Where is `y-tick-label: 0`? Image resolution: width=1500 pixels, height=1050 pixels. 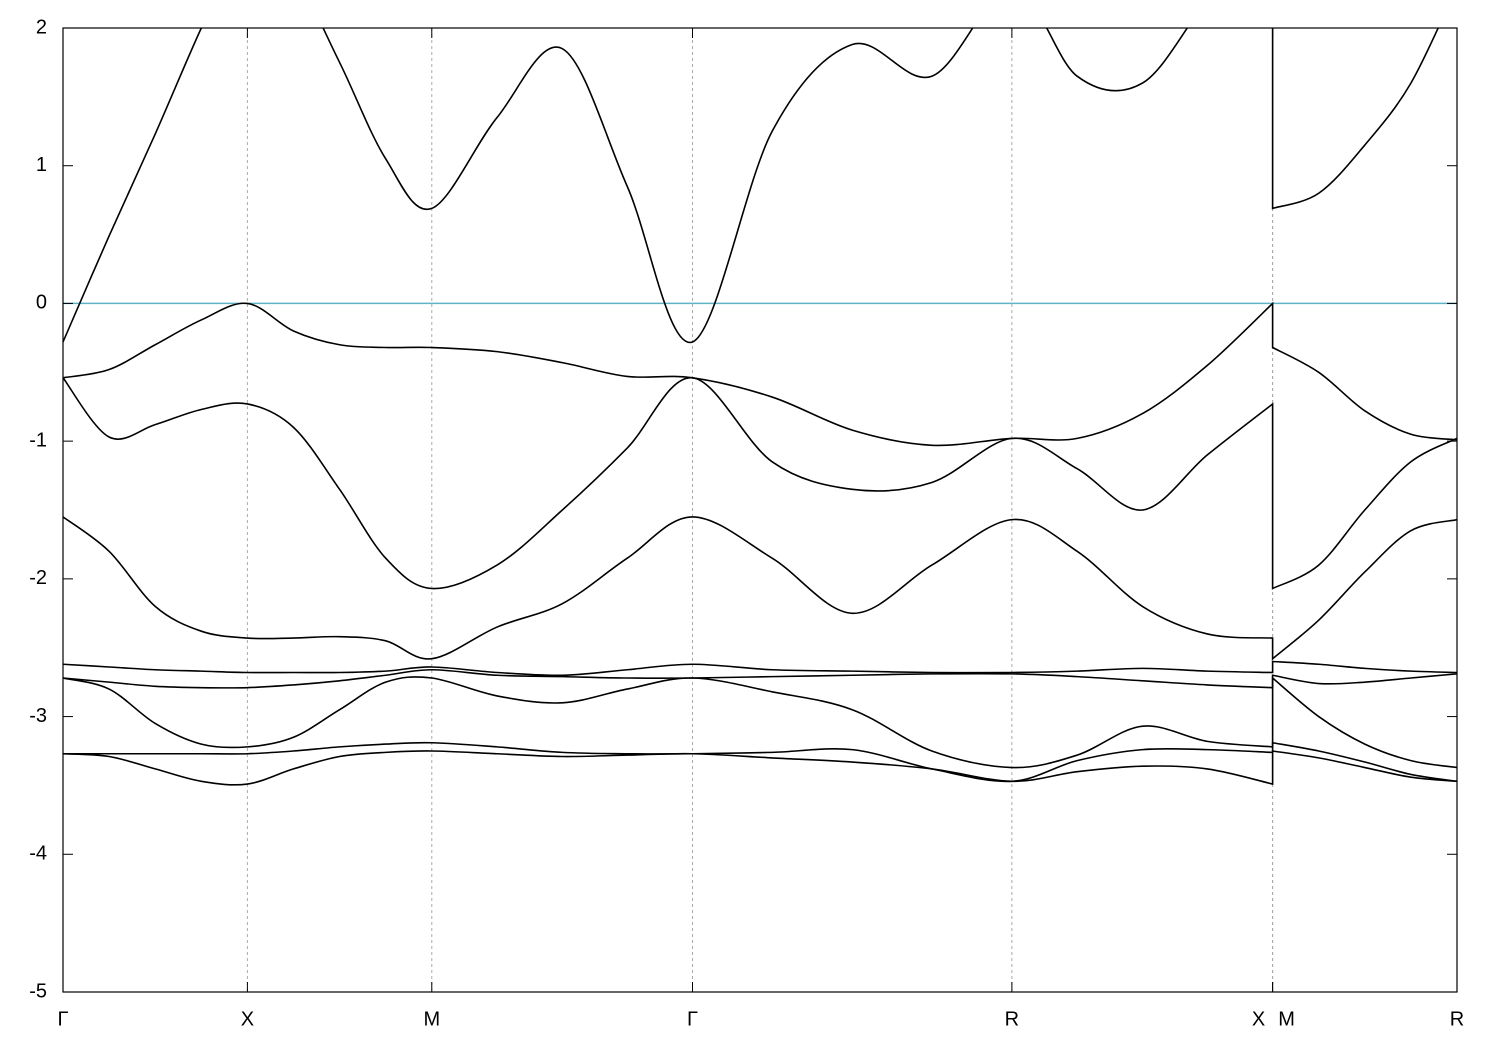
y-tick-label: 0 is located at coordinates (41, 303).